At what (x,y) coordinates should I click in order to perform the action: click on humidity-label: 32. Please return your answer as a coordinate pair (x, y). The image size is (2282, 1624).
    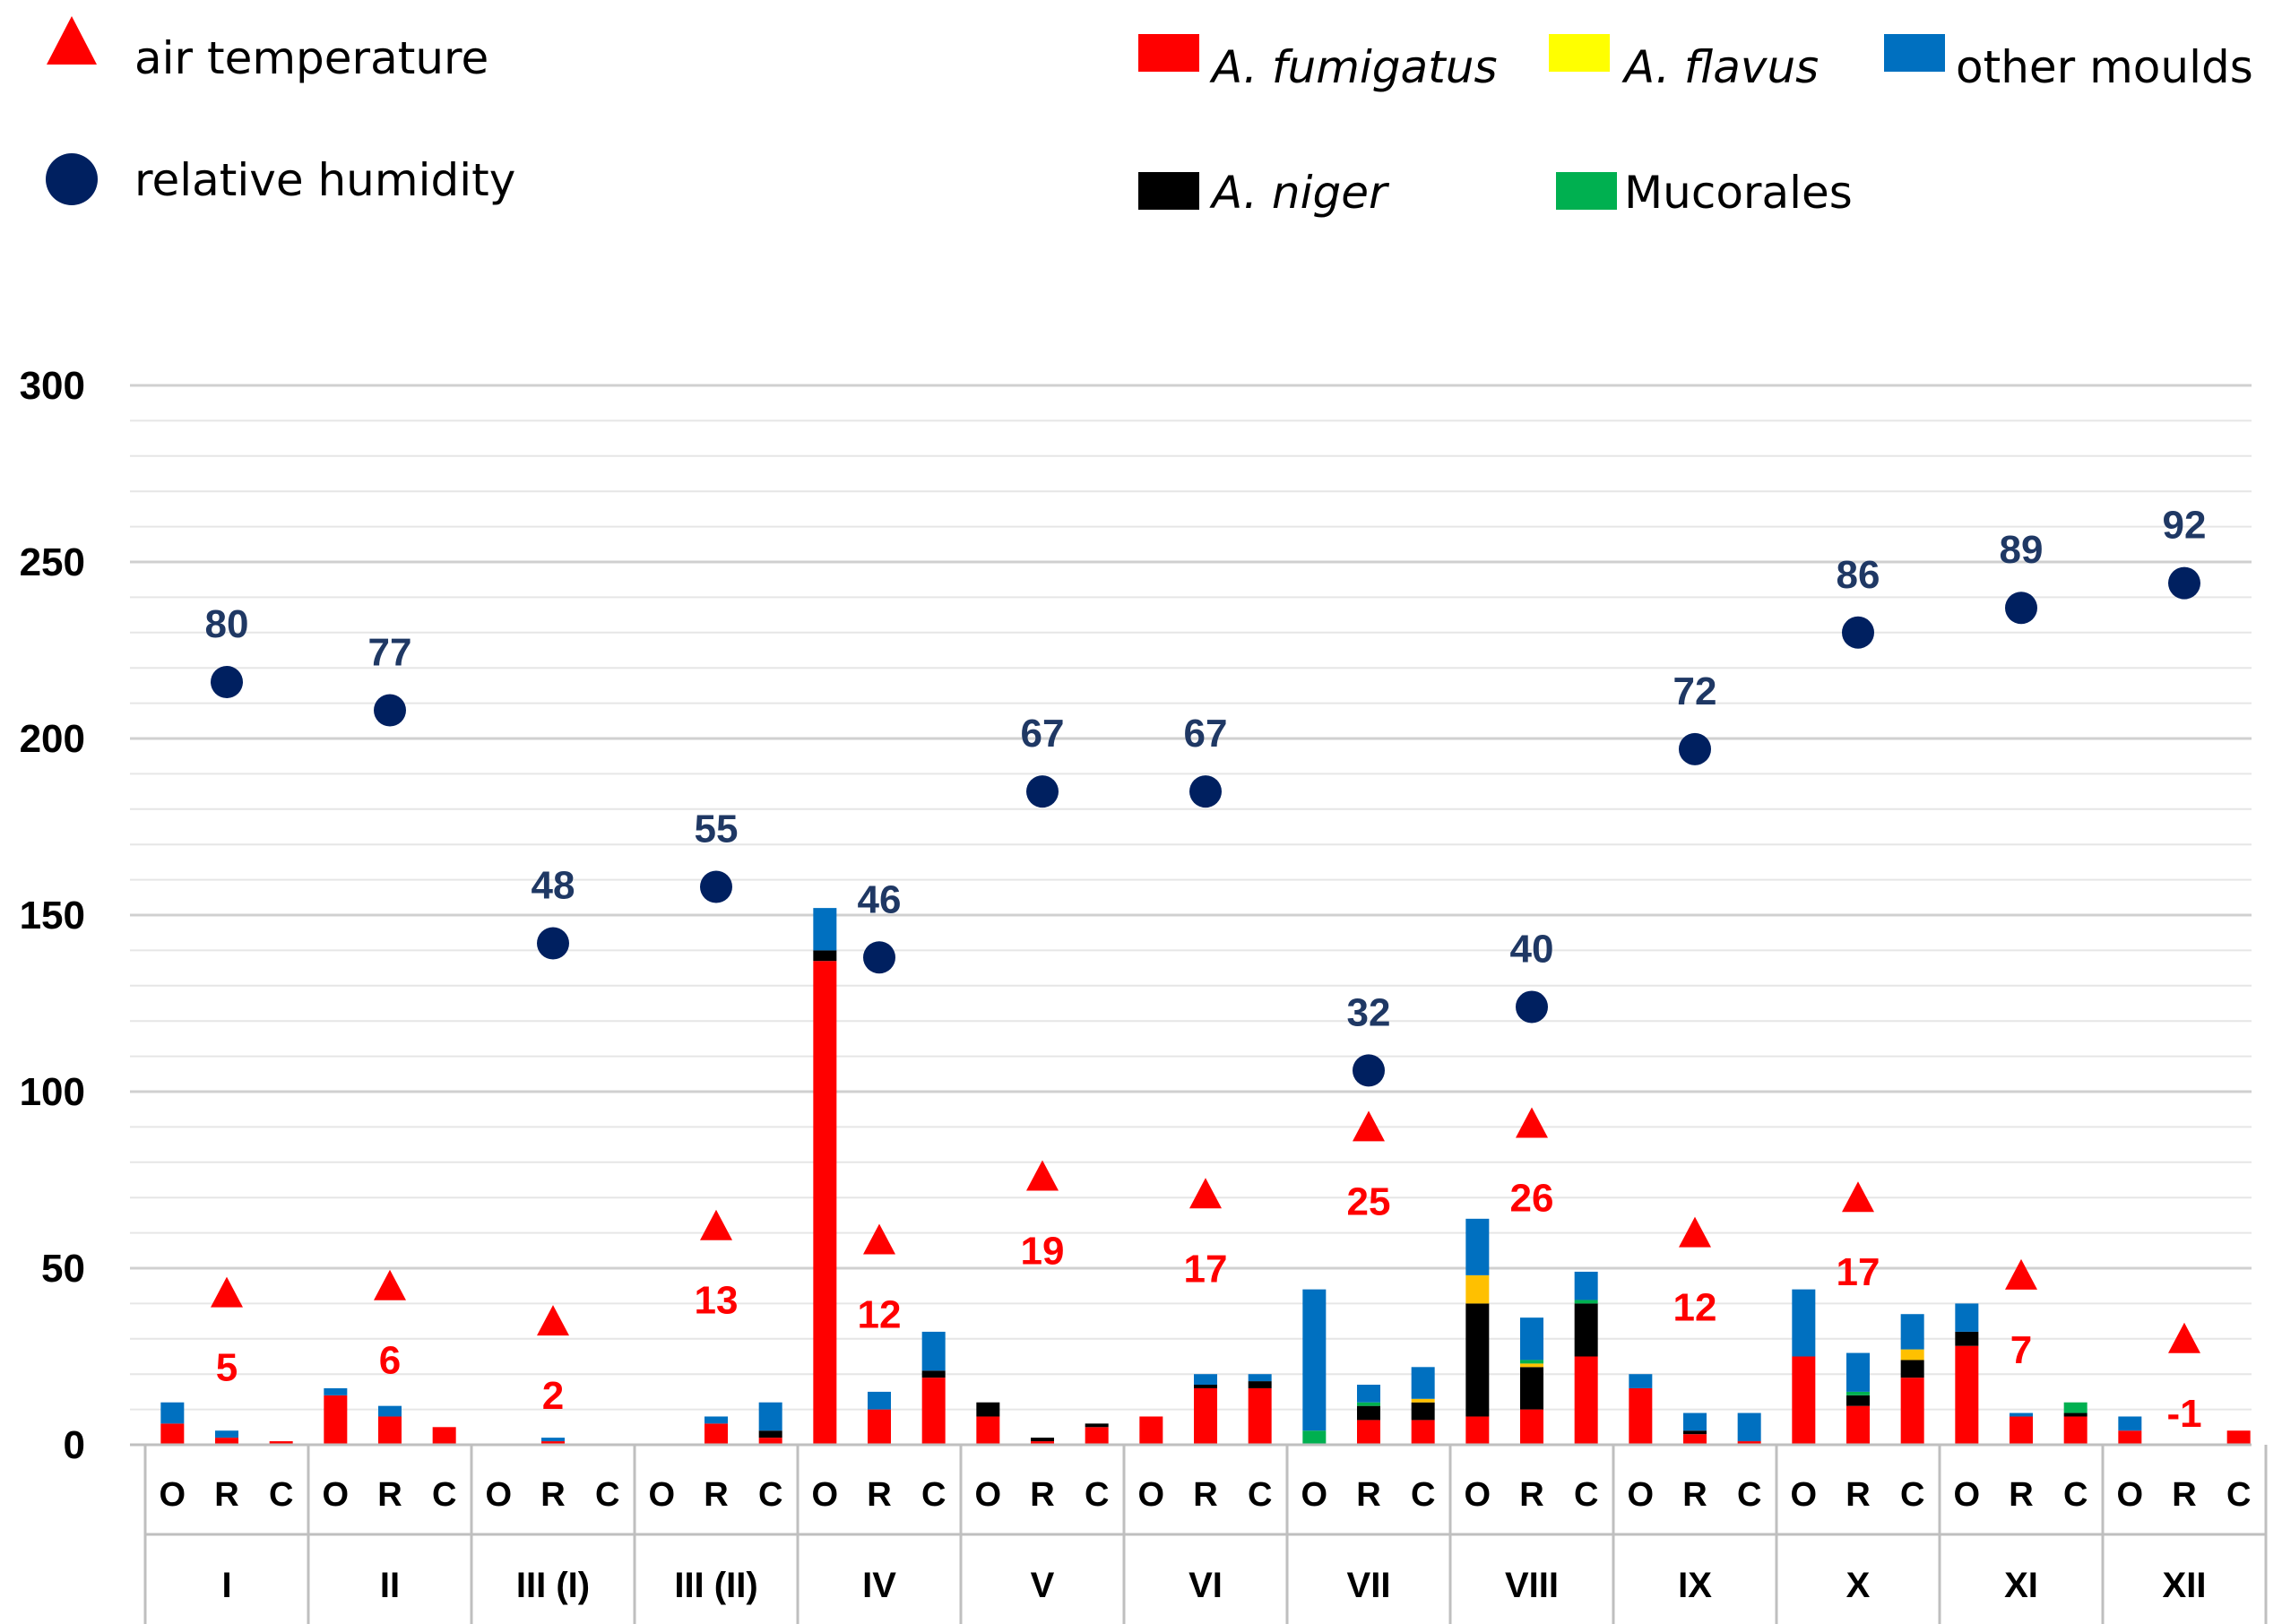
    Looking at the image, I should click on (1369, 1012).